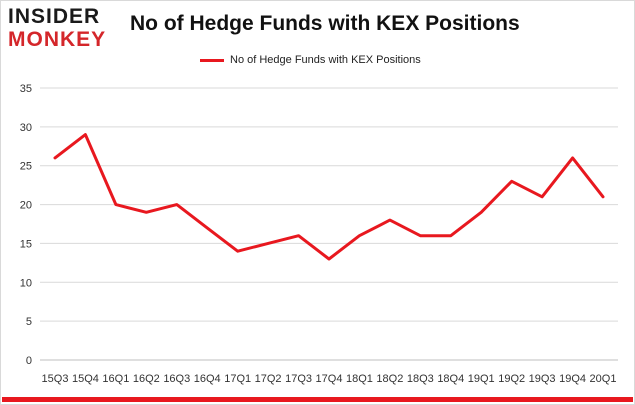  I want to click on chart-legend: No of Hedge Funds with KEX Positions, so click(310, 60).